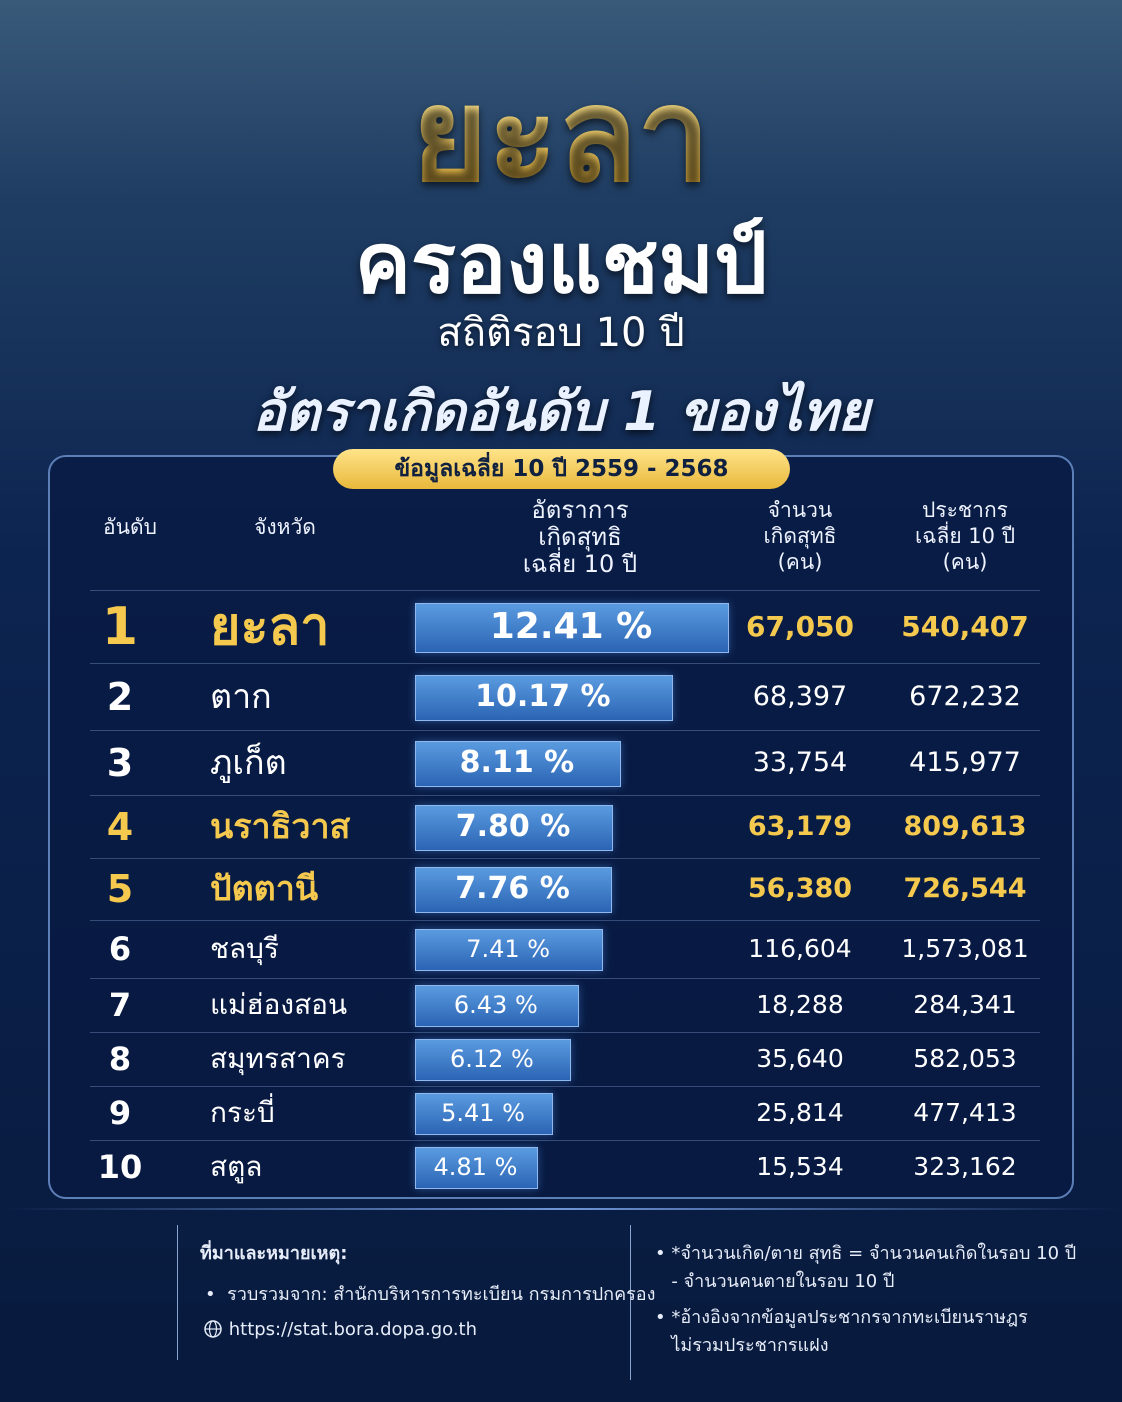 The width and height of the screenshot is (1122, 1402). I want to click on rank: 7, so click(120, 1005).